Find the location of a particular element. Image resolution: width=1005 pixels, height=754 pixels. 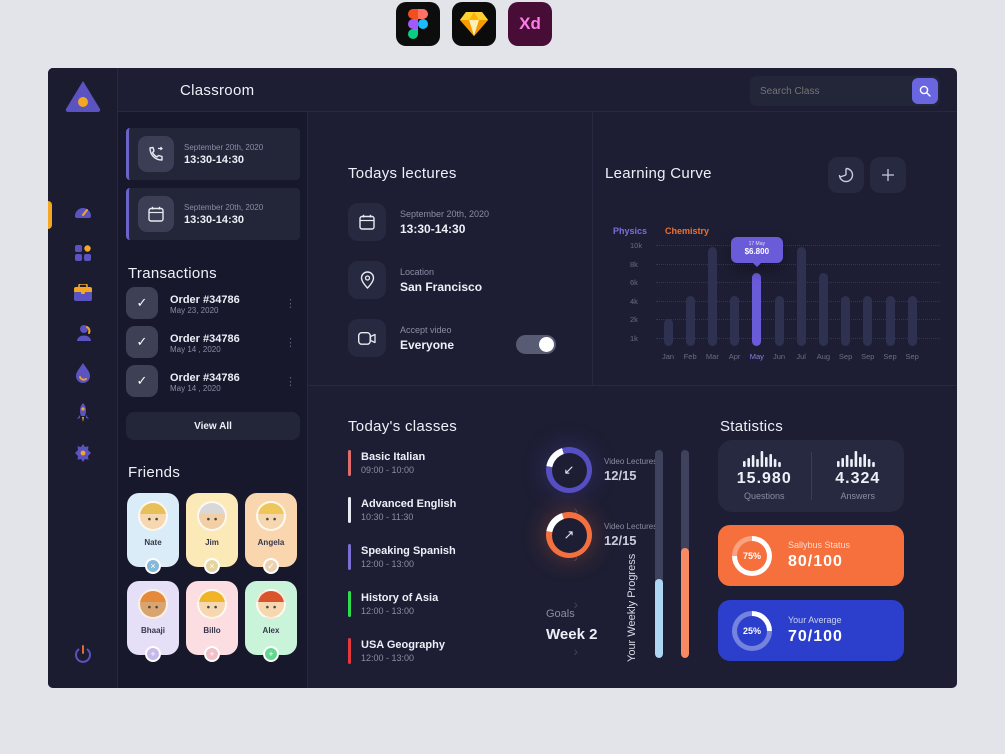

schedule-date: September 20th, 2020 is located at coordinates (224, 207).